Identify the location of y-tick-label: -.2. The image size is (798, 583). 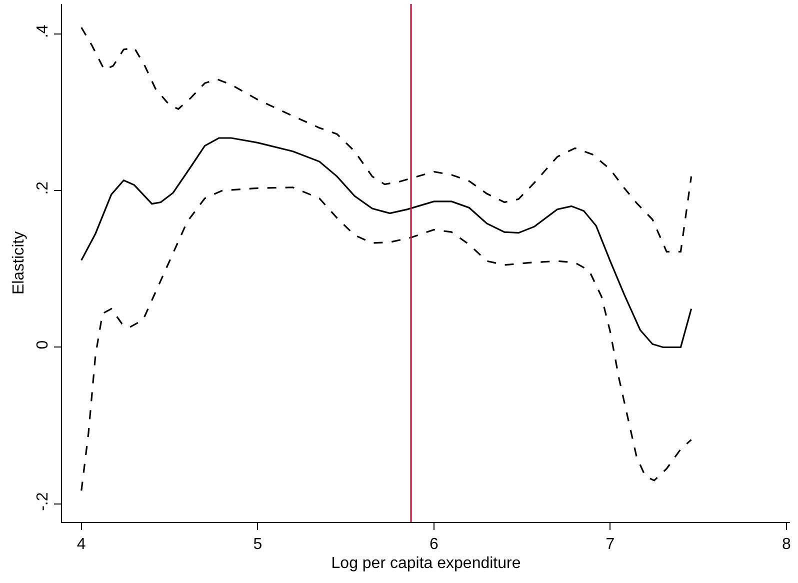
(43, 501).